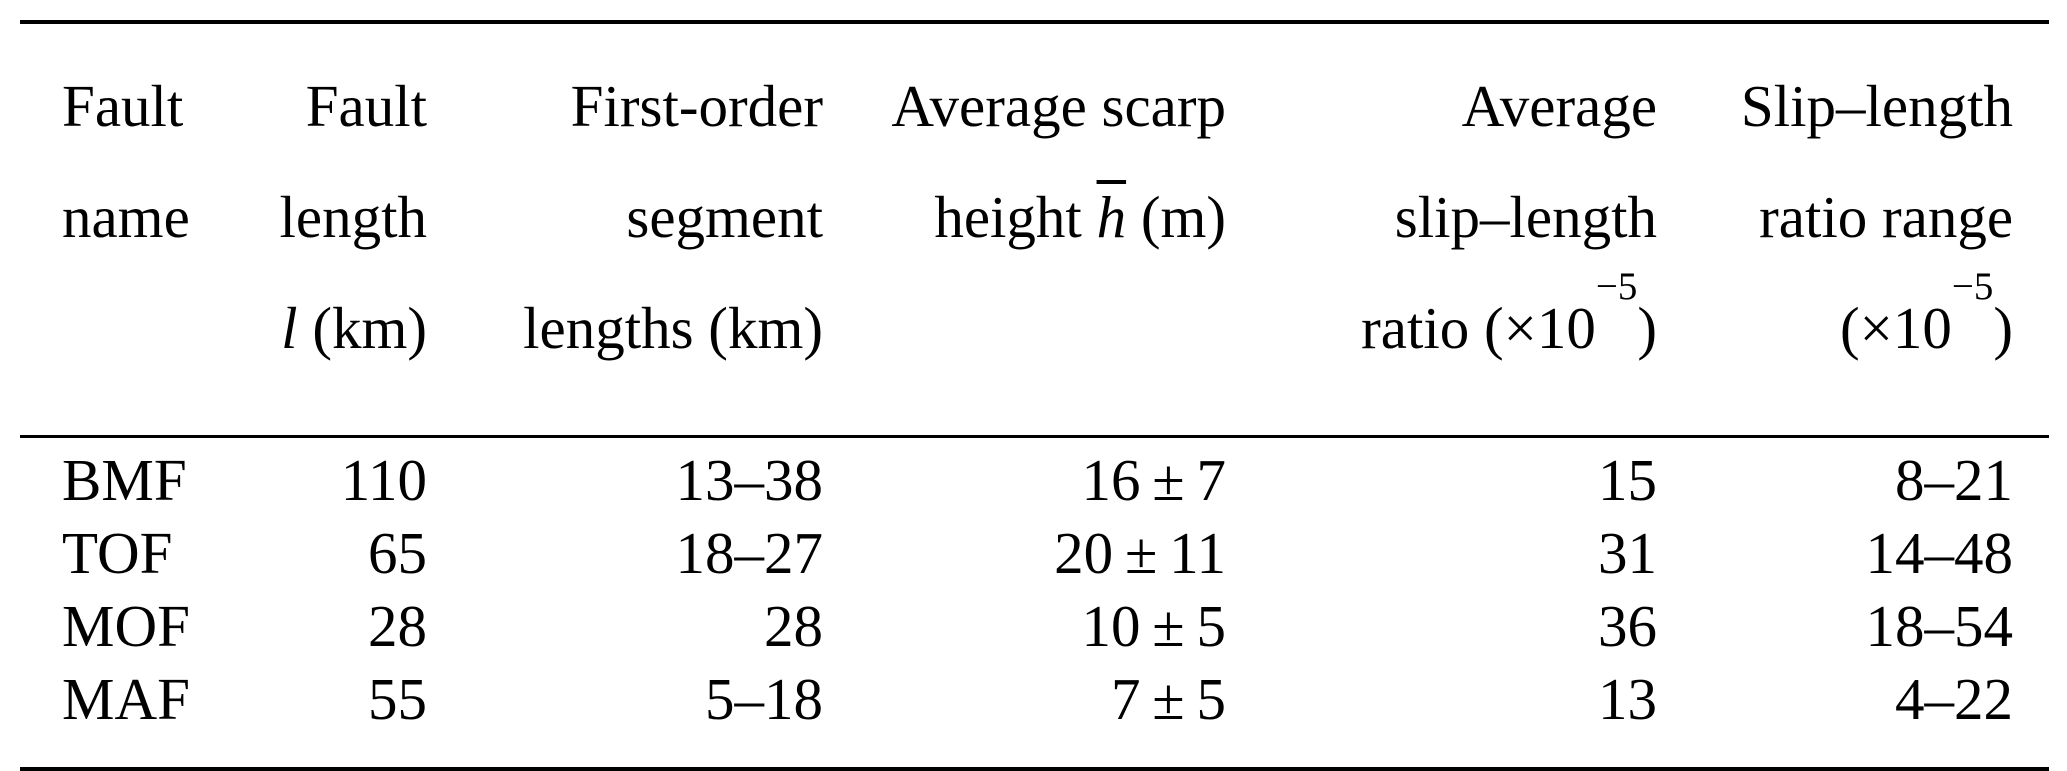  Describe the element at coordinates (397, 699) in the screenshot. I see `cell-fault-length: 55` at that location.